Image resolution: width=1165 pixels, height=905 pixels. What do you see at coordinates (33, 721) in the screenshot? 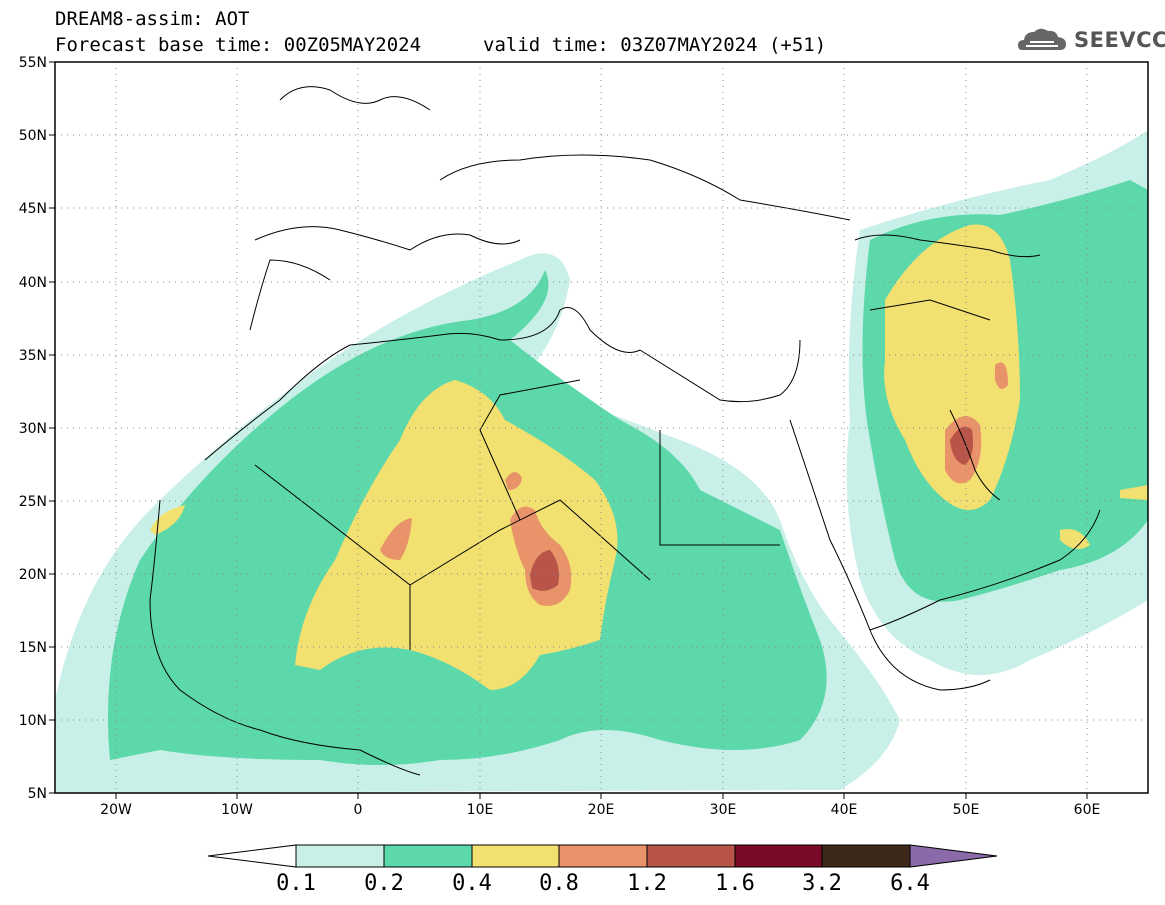
I see `lat-tick-label: 10N` at bounding box center [33, 721].